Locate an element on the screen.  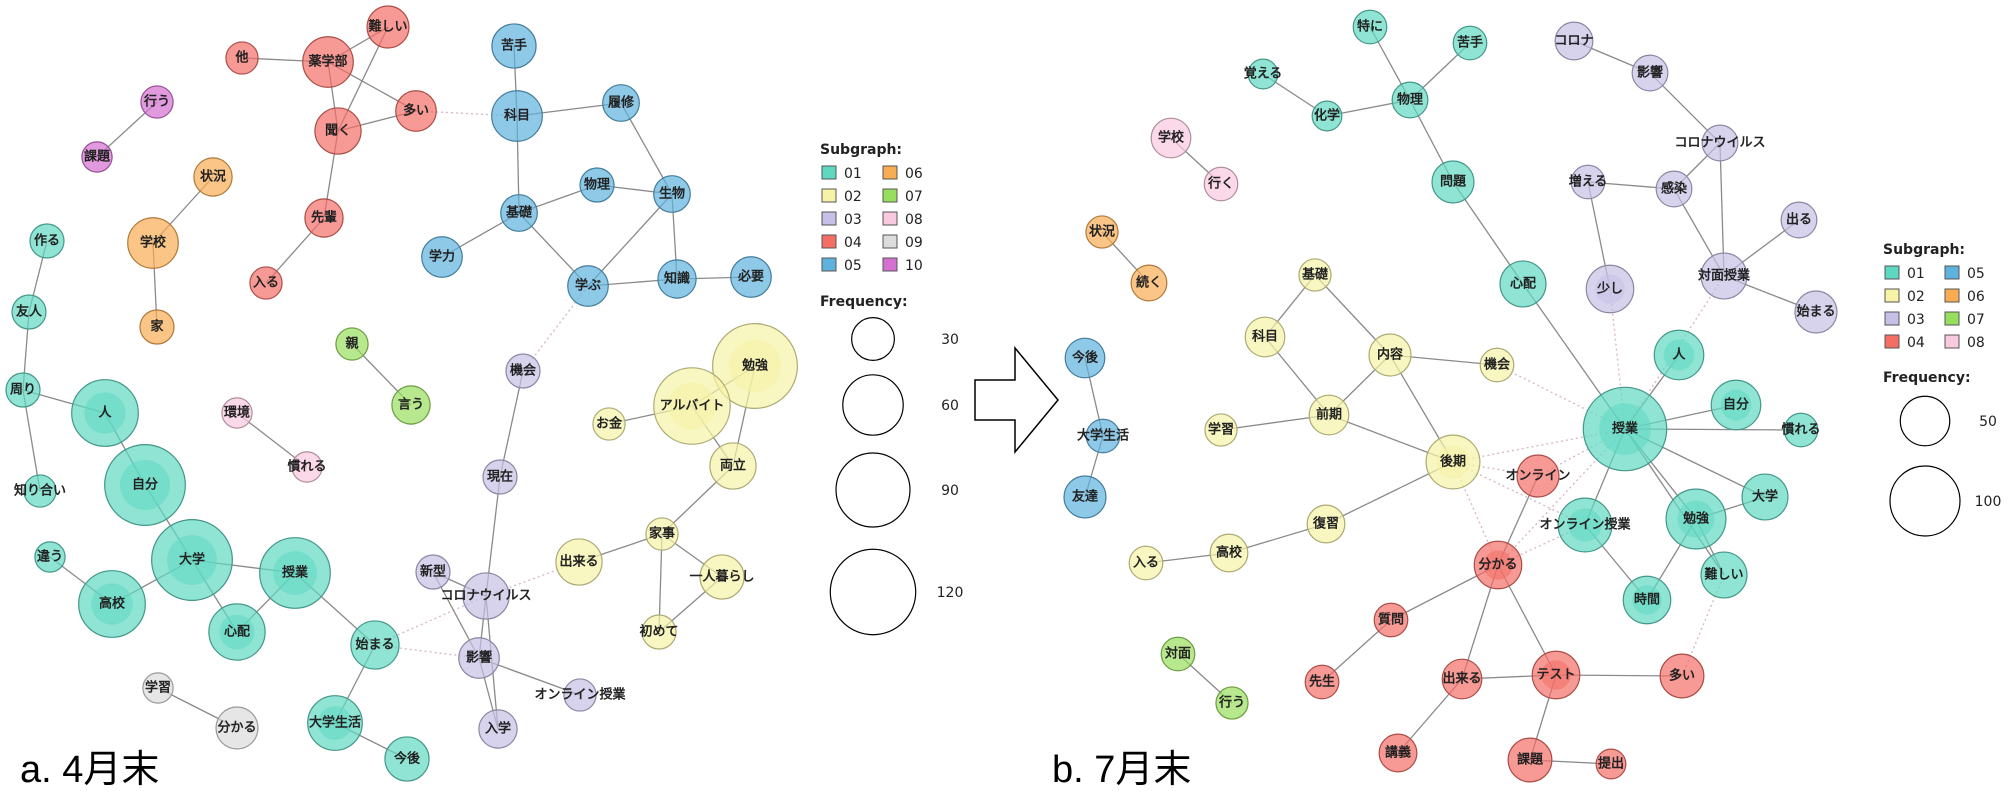
node-label: 言う is located at coordinates (411, 405).